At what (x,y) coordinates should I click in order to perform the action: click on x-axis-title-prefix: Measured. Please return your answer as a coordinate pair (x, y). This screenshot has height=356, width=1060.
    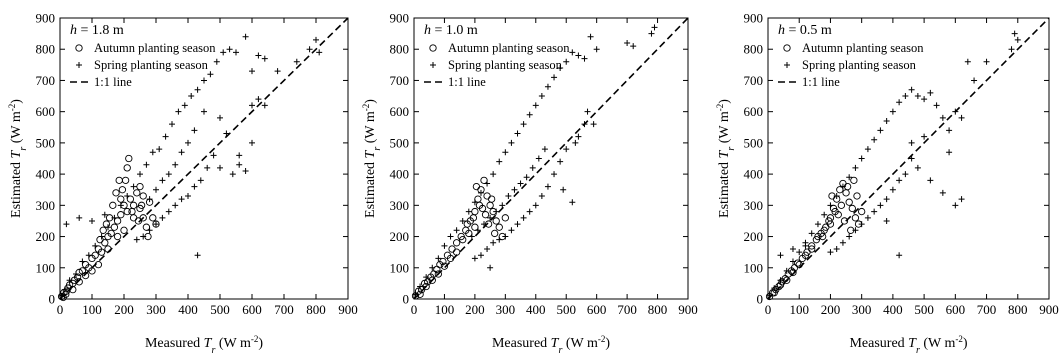
    Looking at the image, I should click on (521, 343).